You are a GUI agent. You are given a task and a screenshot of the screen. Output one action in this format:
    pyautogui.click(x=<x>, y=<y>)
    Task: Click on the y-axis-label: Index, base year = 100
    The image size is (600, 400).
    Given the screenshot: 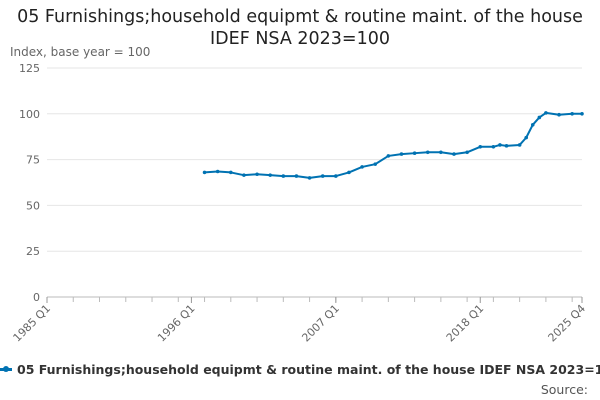 What is the action you would take?
    pyautogui.click(x=80, y=52)
    